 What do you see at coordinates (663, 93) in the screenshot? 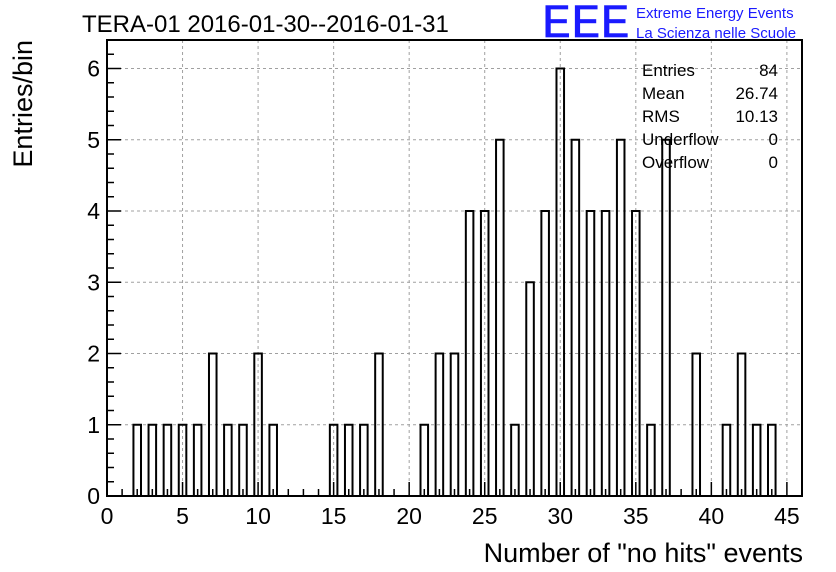
I see `stat-label: Mean` at bounding box center [663, 93].